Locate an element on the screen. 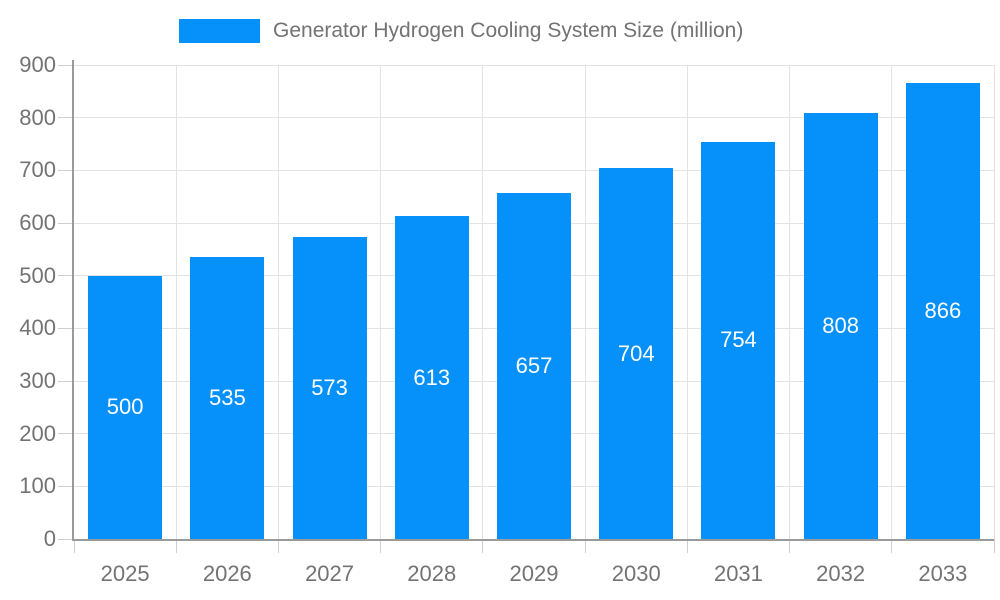  bar-value-label: 657 is located at coordinates (534, 365).